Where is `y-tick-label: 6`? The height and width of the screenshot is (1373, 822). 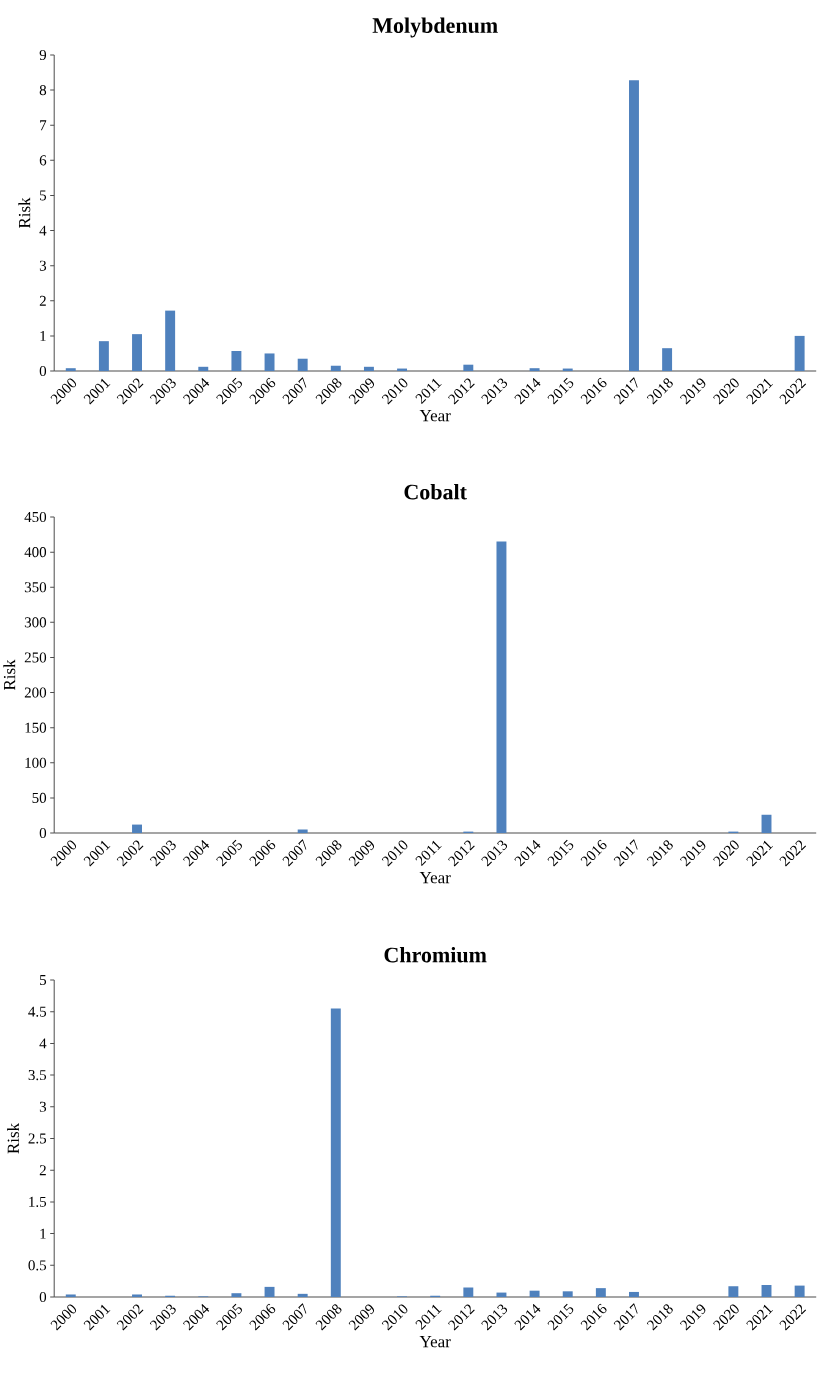
y-tick-label: 6 is located at coordinates (43, 160).